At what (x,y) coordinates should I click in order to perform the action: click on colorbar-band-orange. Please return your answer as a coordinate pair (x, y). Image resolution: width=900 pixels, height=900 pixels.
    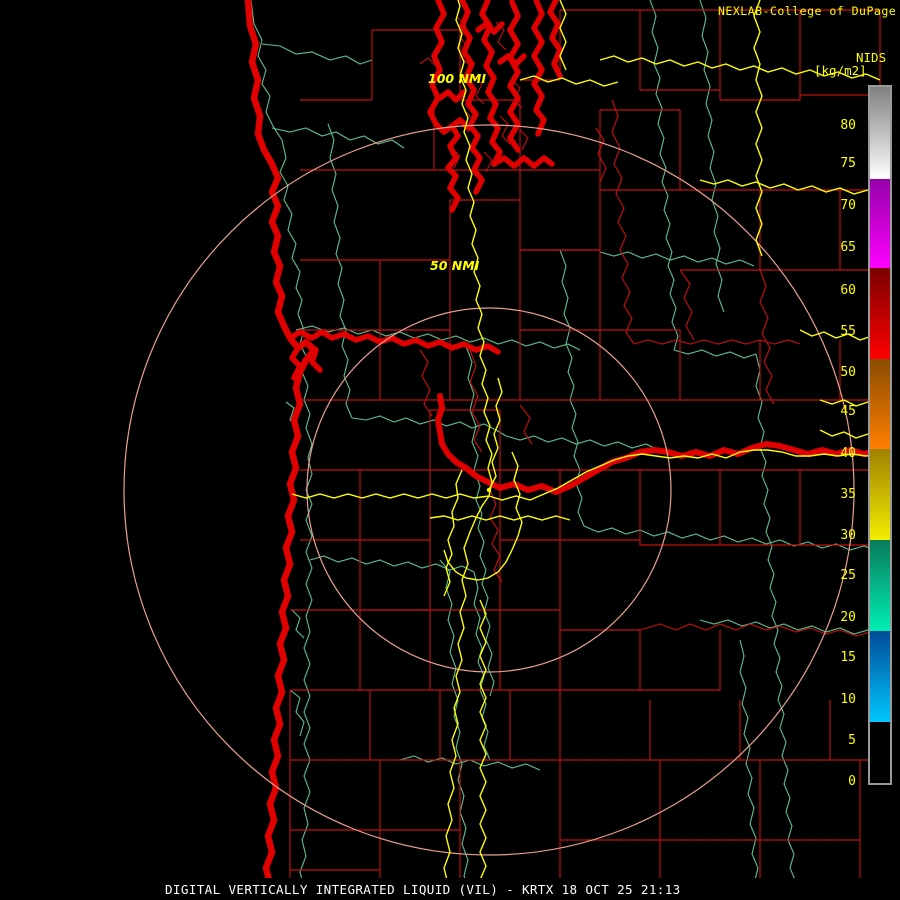
    Looking at the image, I should click on (880, 404).